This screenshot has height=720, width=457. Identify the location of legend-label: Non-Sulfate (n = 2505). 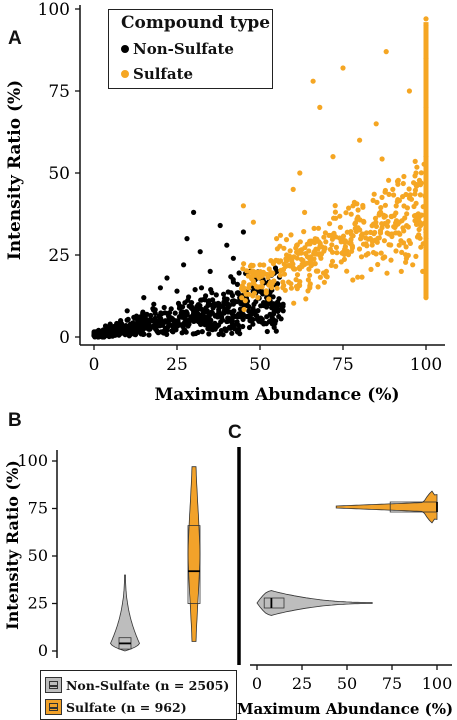
(148, 685).